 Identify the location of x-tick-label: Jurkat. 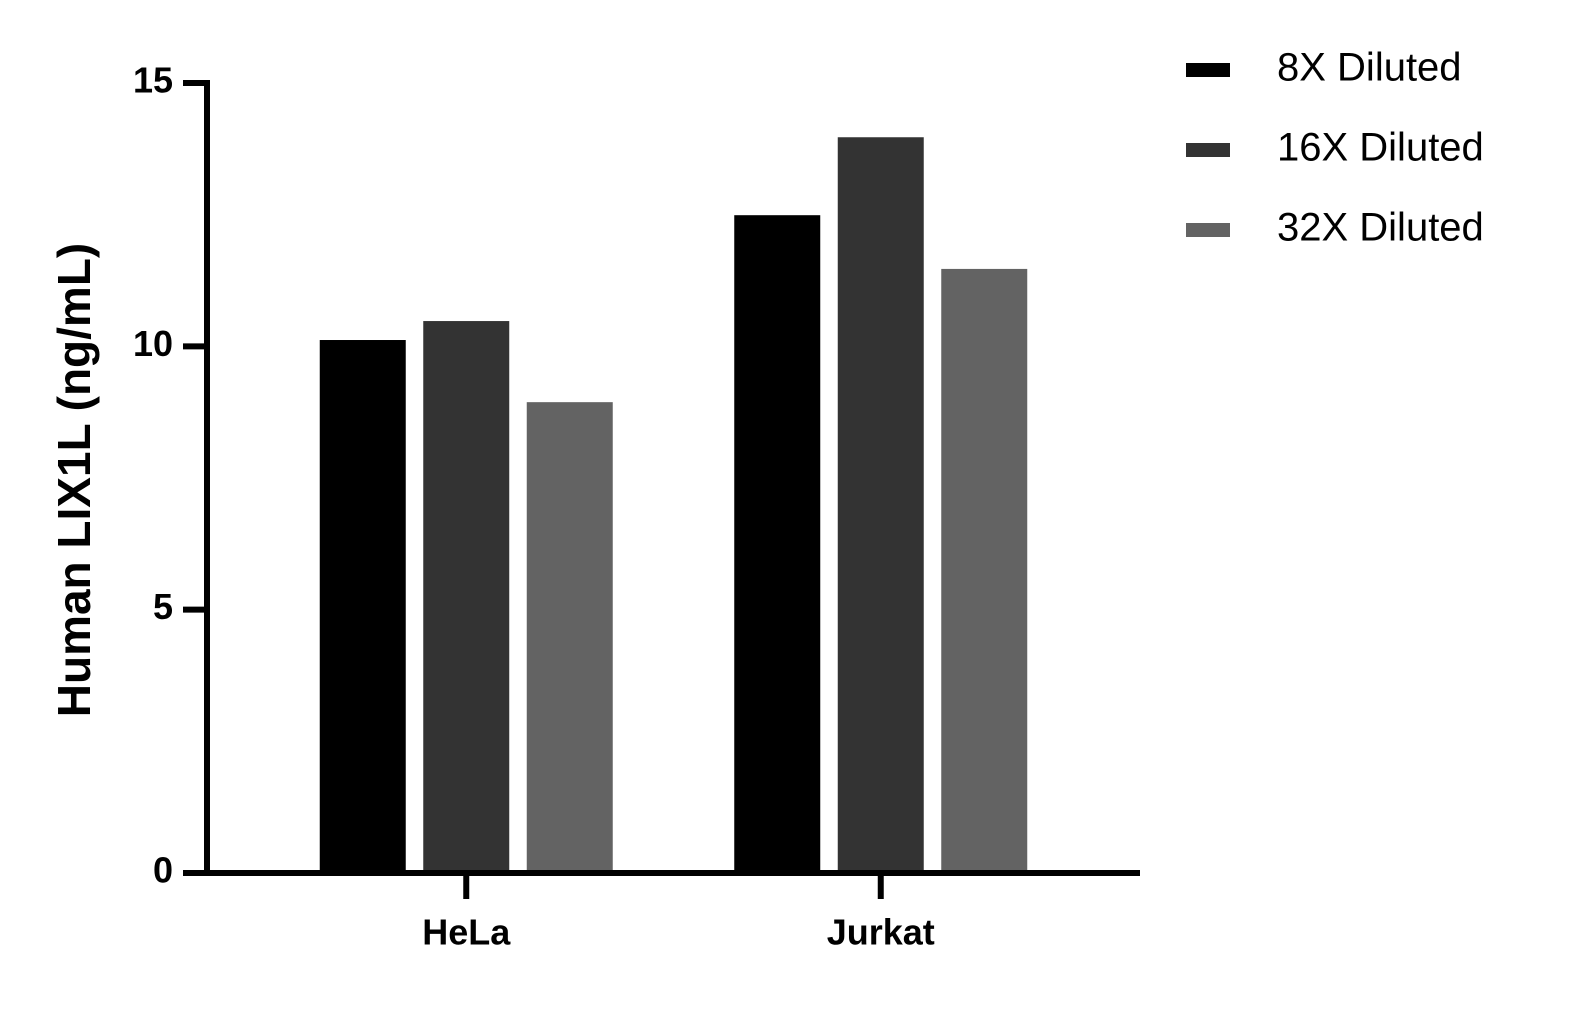
(881, 932).